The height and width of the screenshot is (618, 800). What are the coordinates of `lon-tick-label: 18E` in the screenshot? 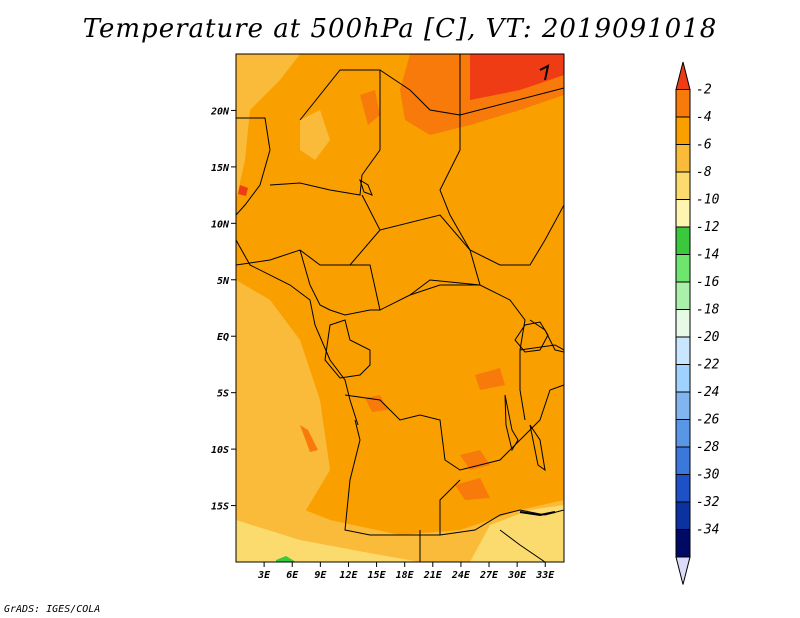 It's located at (405, 575).